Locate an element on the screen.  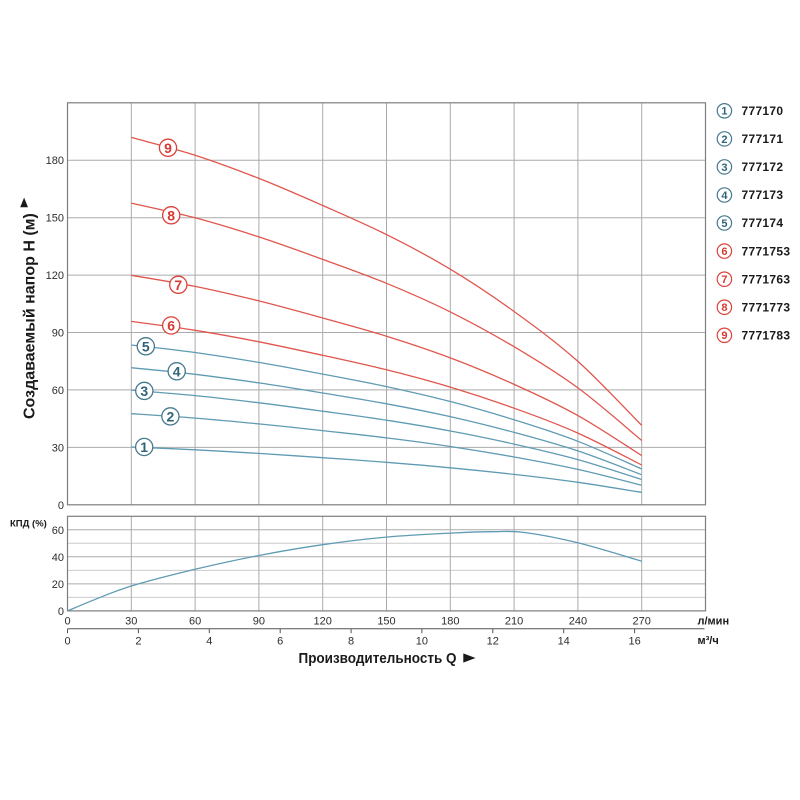
svg-text: 7771783 is located at coordinates (766, 336).